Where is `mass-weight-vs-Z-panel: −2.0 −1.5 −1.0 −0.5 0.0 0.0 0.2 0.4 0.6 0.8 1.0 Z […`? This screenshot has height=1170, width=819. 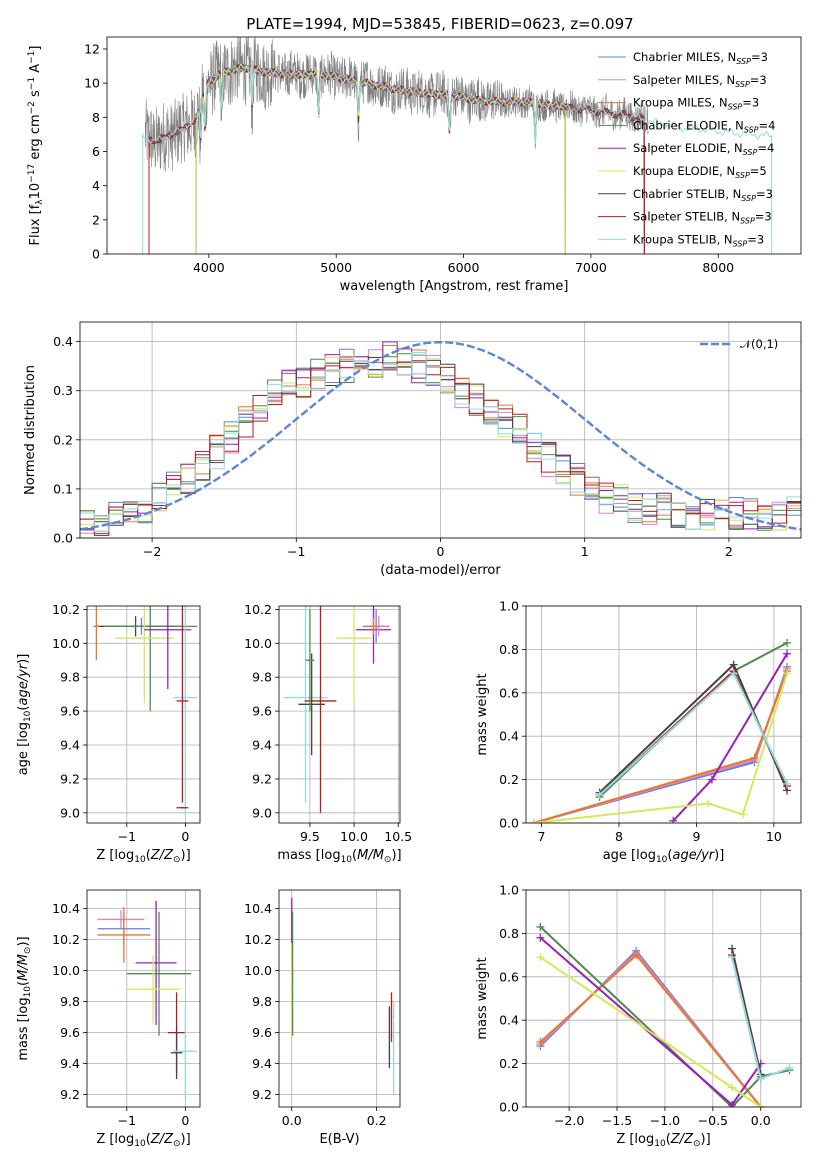 mass-weight-vs-Z-panel: −2.0 −1.5 −1.0 −0.5 0.0 0.0 0.2 0.4 0.6 0.8 1.0 Z [… is located at coordinates (638, 1016).